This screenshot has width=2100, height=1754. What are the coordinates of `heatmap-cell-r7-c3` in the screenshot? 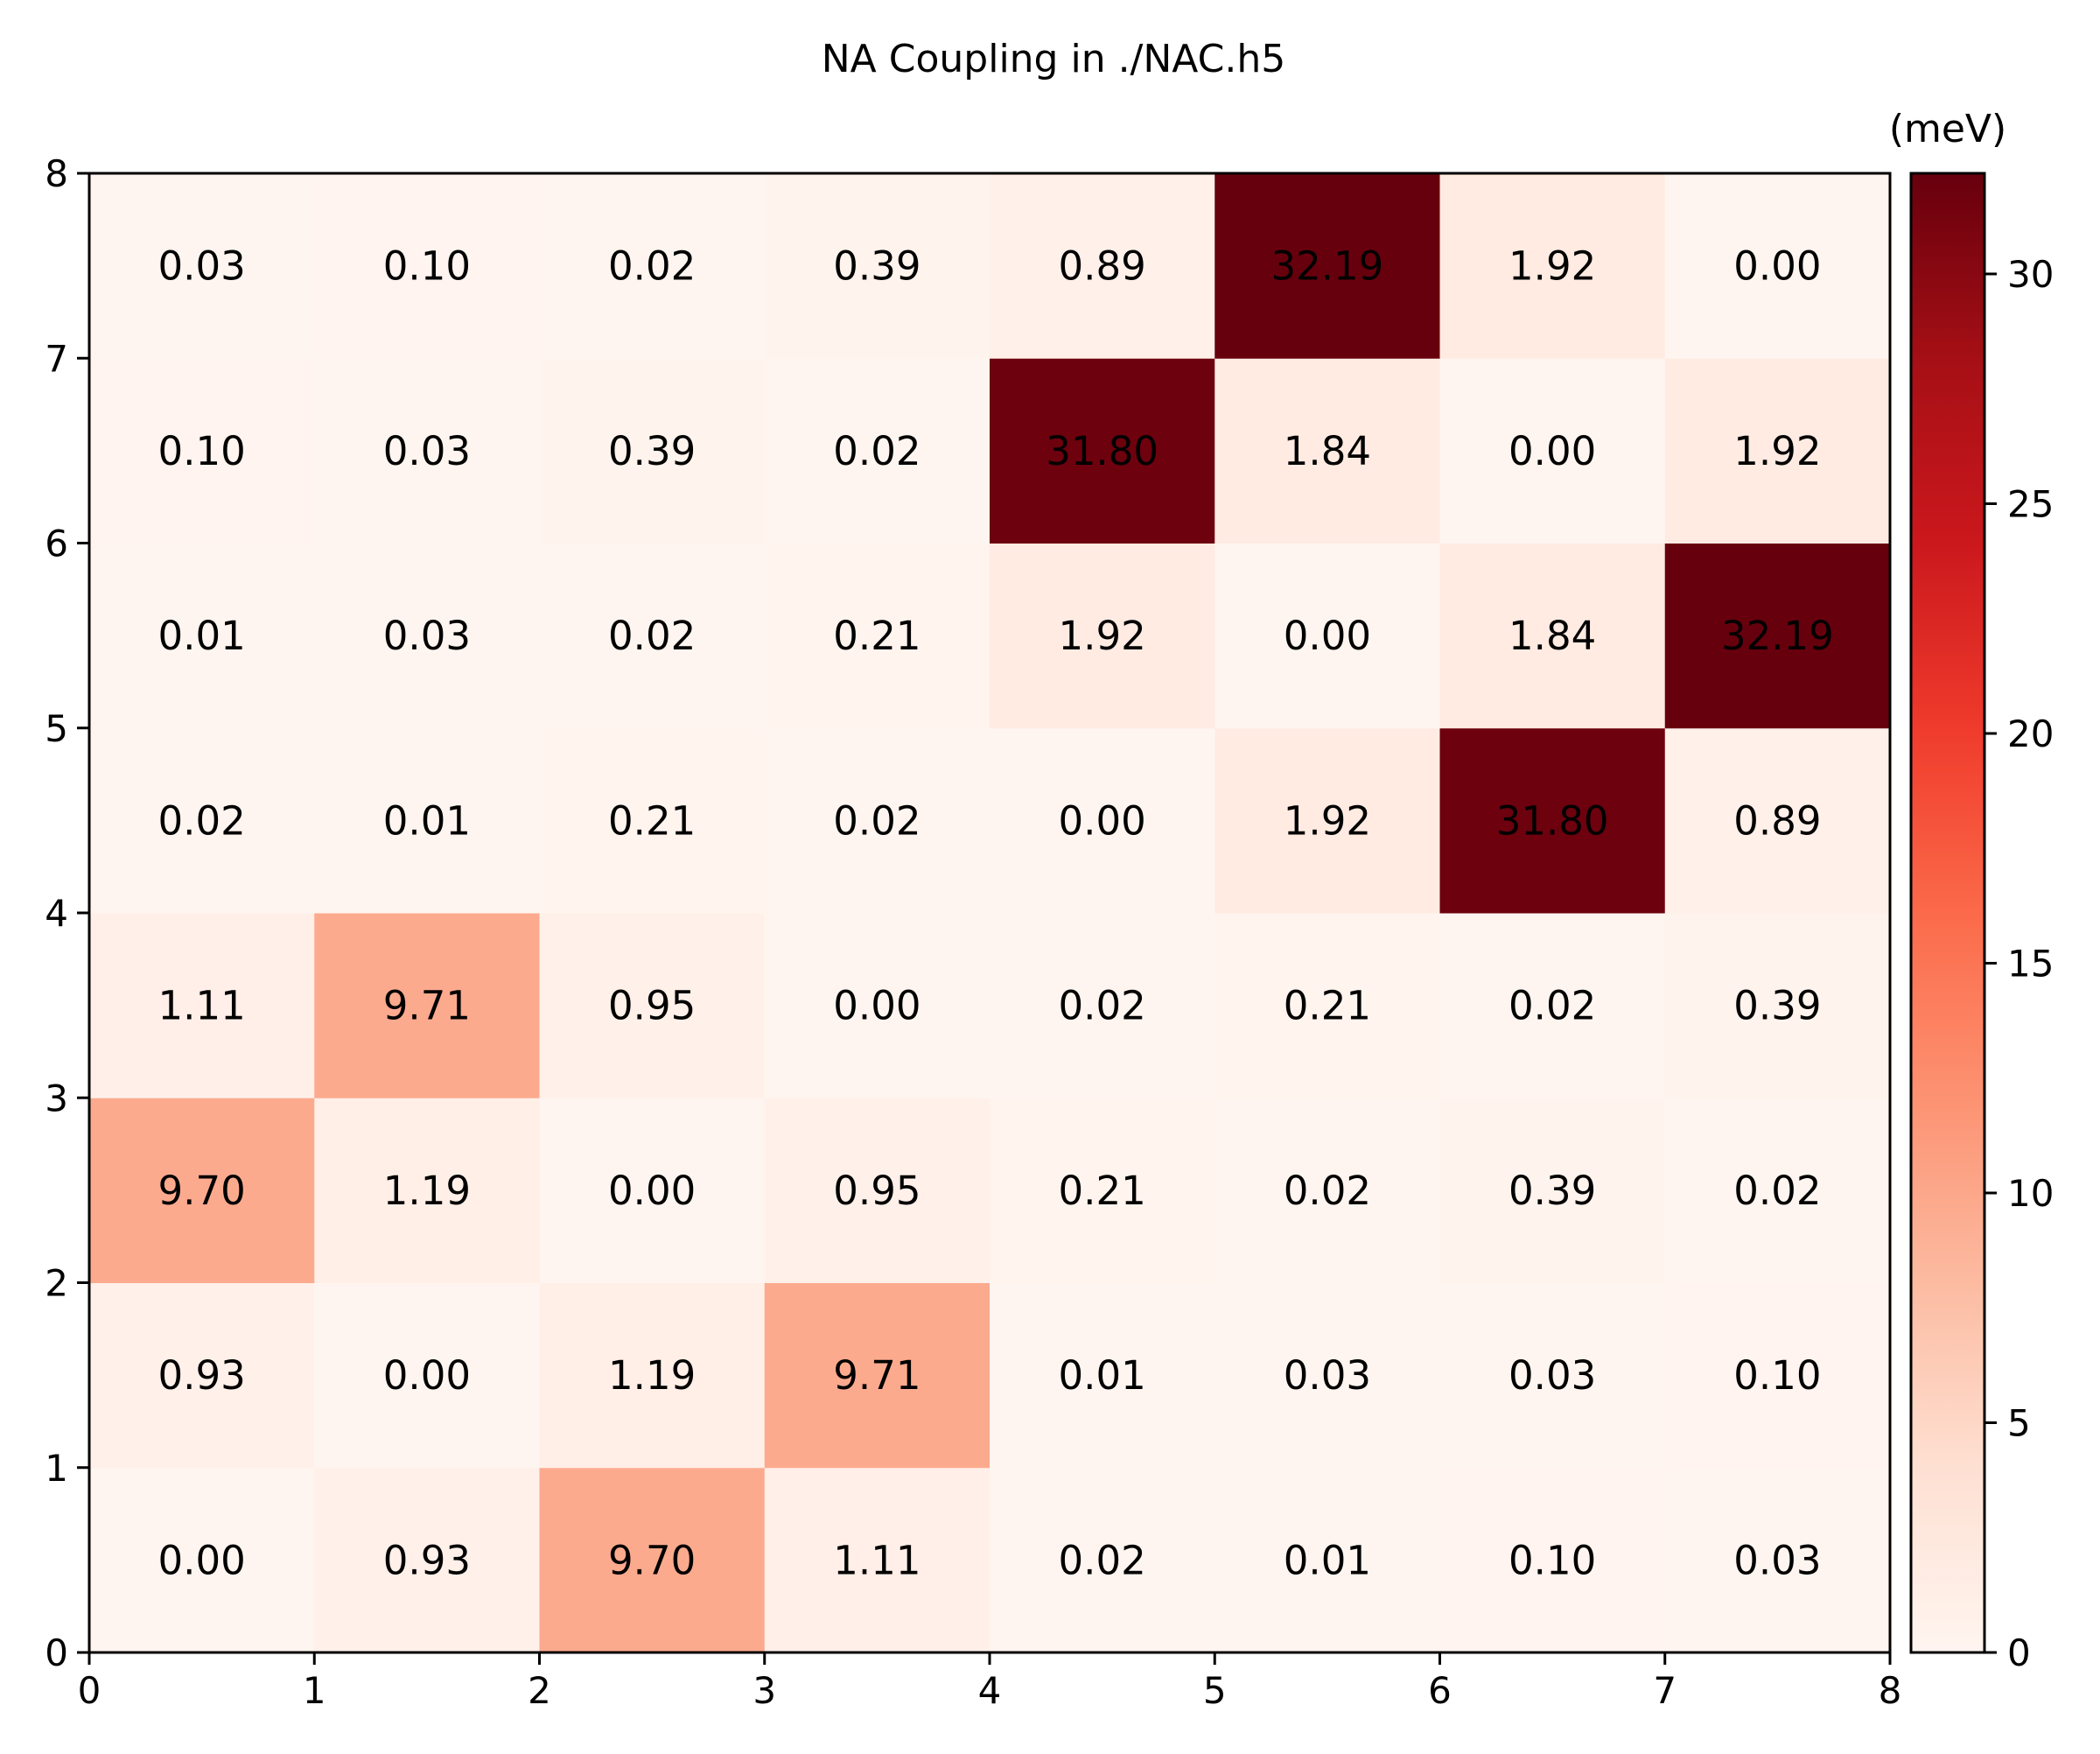 It's located at (877, 266).